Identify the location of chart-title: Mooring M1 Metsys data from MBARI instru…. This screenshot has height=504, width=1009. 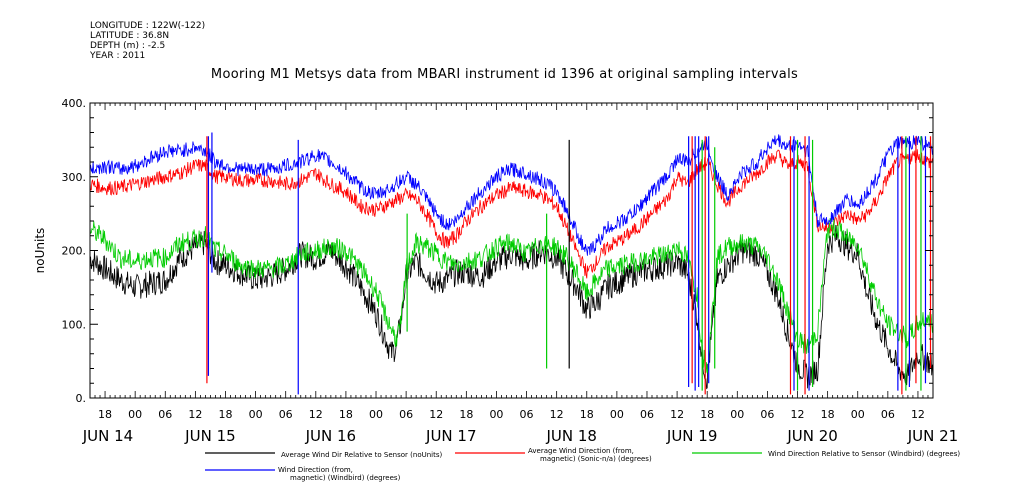
(504, 74).